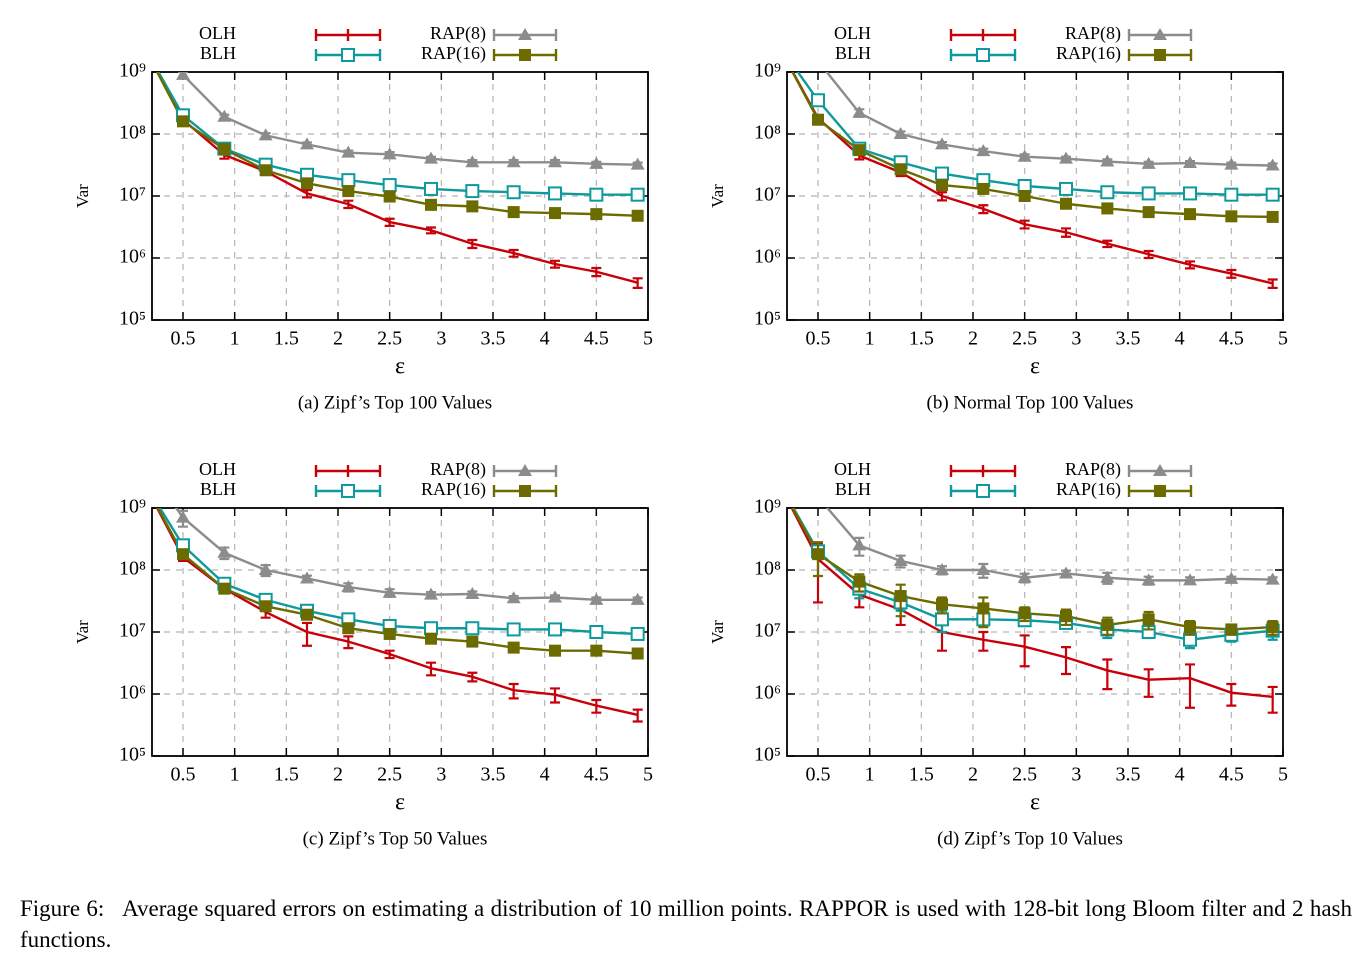 Image resolution: width=1372 pixels, height=968 pixels. I want to click on y-tick-label: 10⁵, so click(767, 319).